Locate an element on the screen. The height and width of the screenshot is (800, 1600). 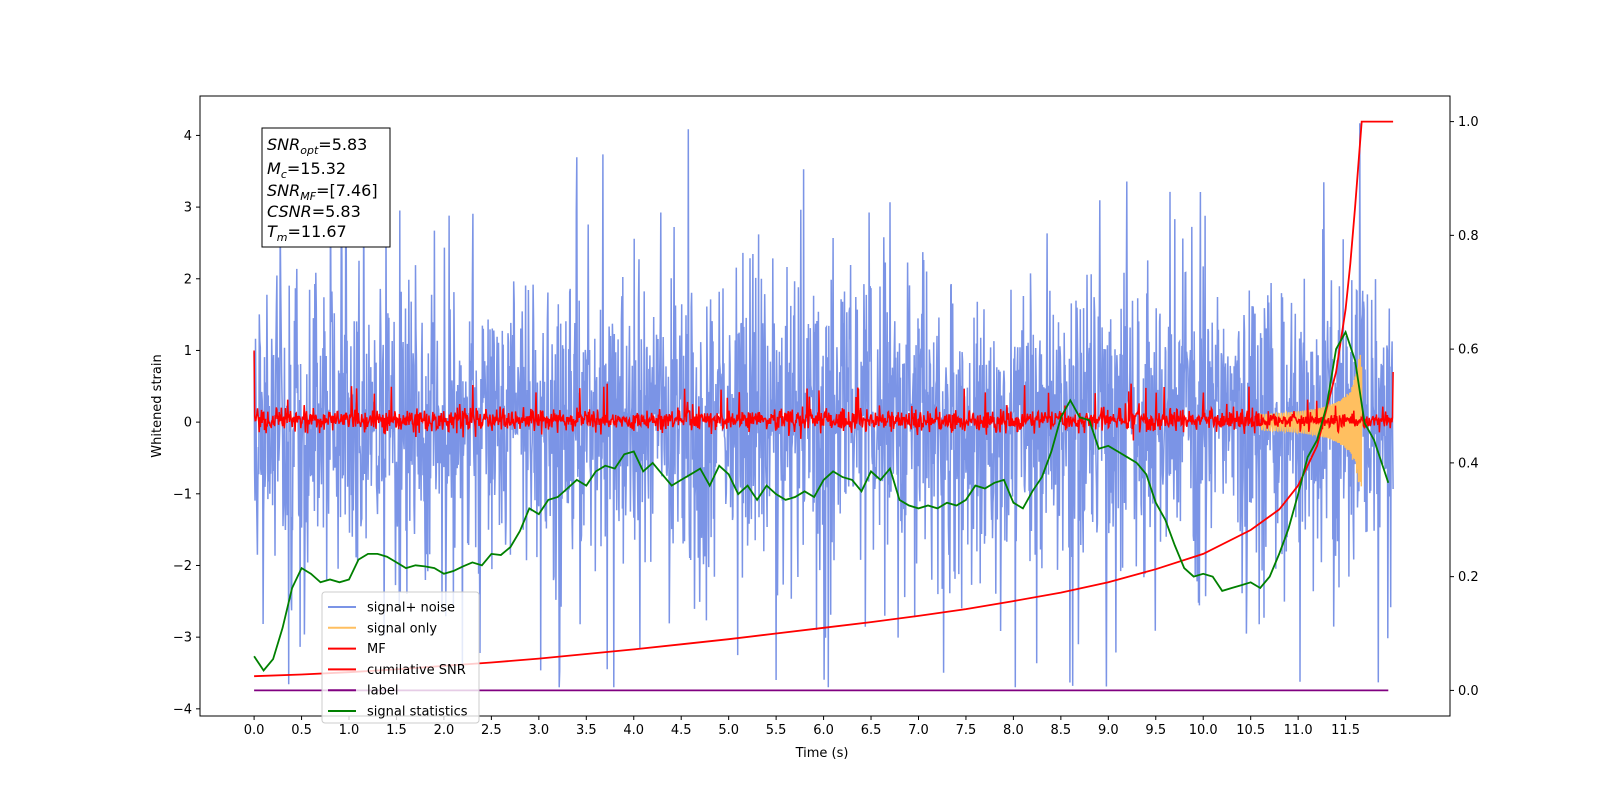
y2-tick-label: 1.0 is located at coordinates (1468, 122).